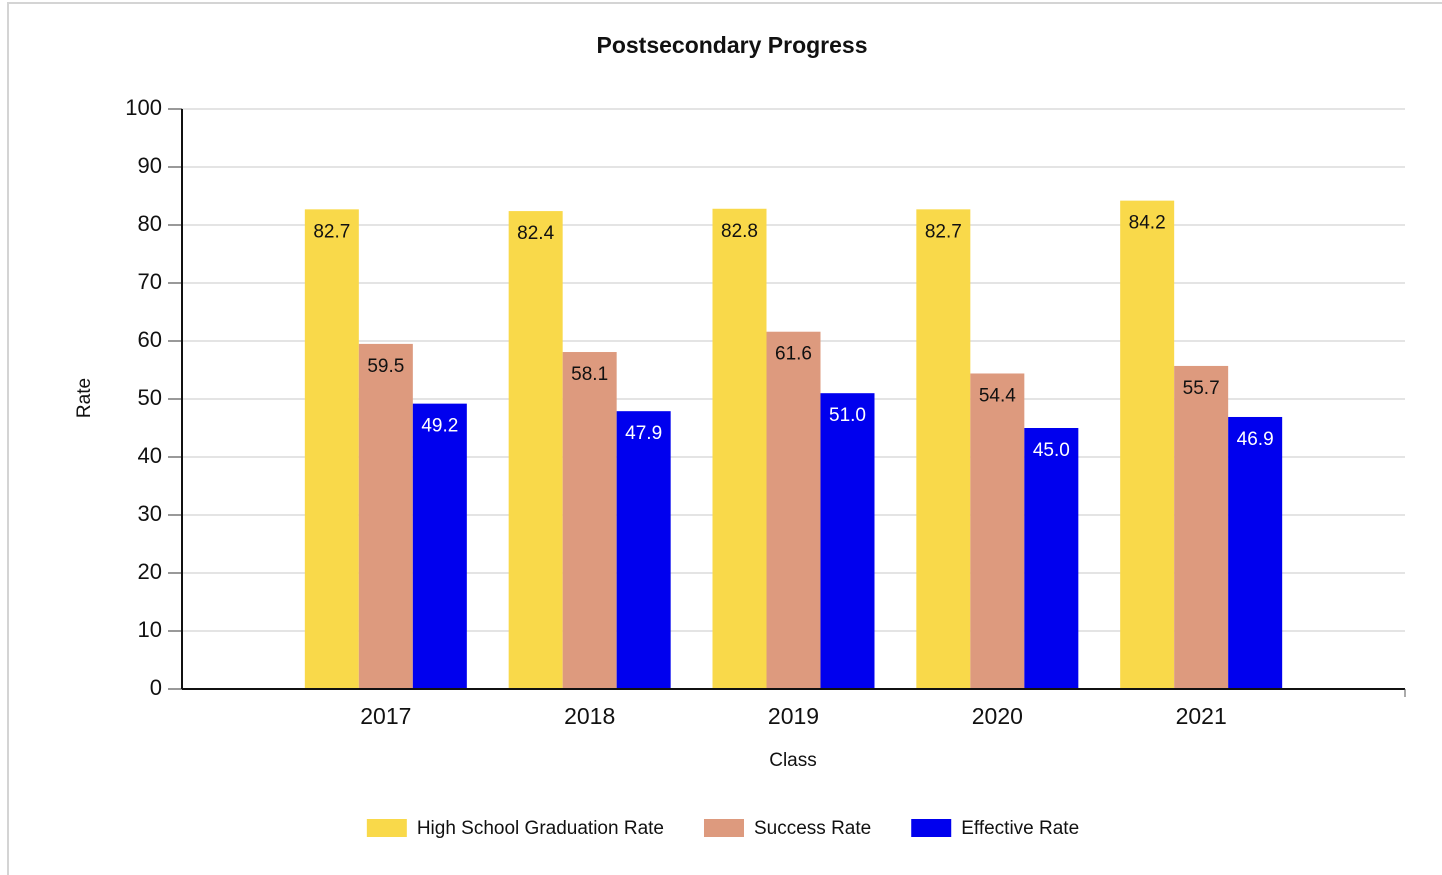 The image size is (1442, 875). Describe the element at coordinates (643, 433) in the screenshot. I see `data-label: 47.9` at that location.